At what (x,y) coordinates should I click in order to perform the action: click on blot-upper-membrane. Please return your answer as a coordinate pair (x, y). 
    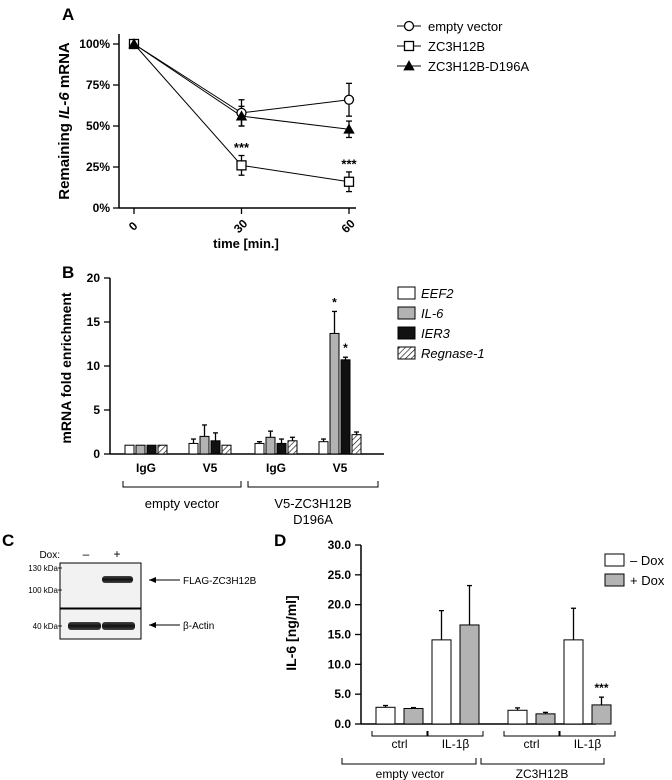
    Looking at the image, I should click on (100, 585).